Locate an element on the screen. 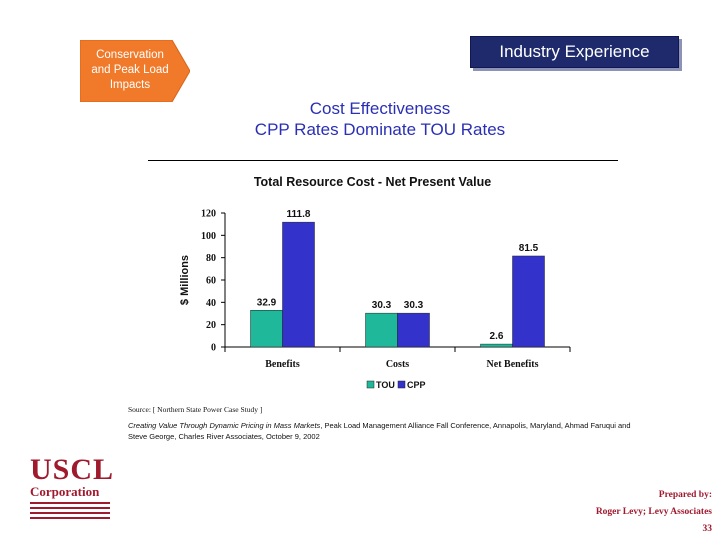 The width and height of the screenshot is (720, 540). y-tick-label-120: 120 is located at coordinates (208, 214).